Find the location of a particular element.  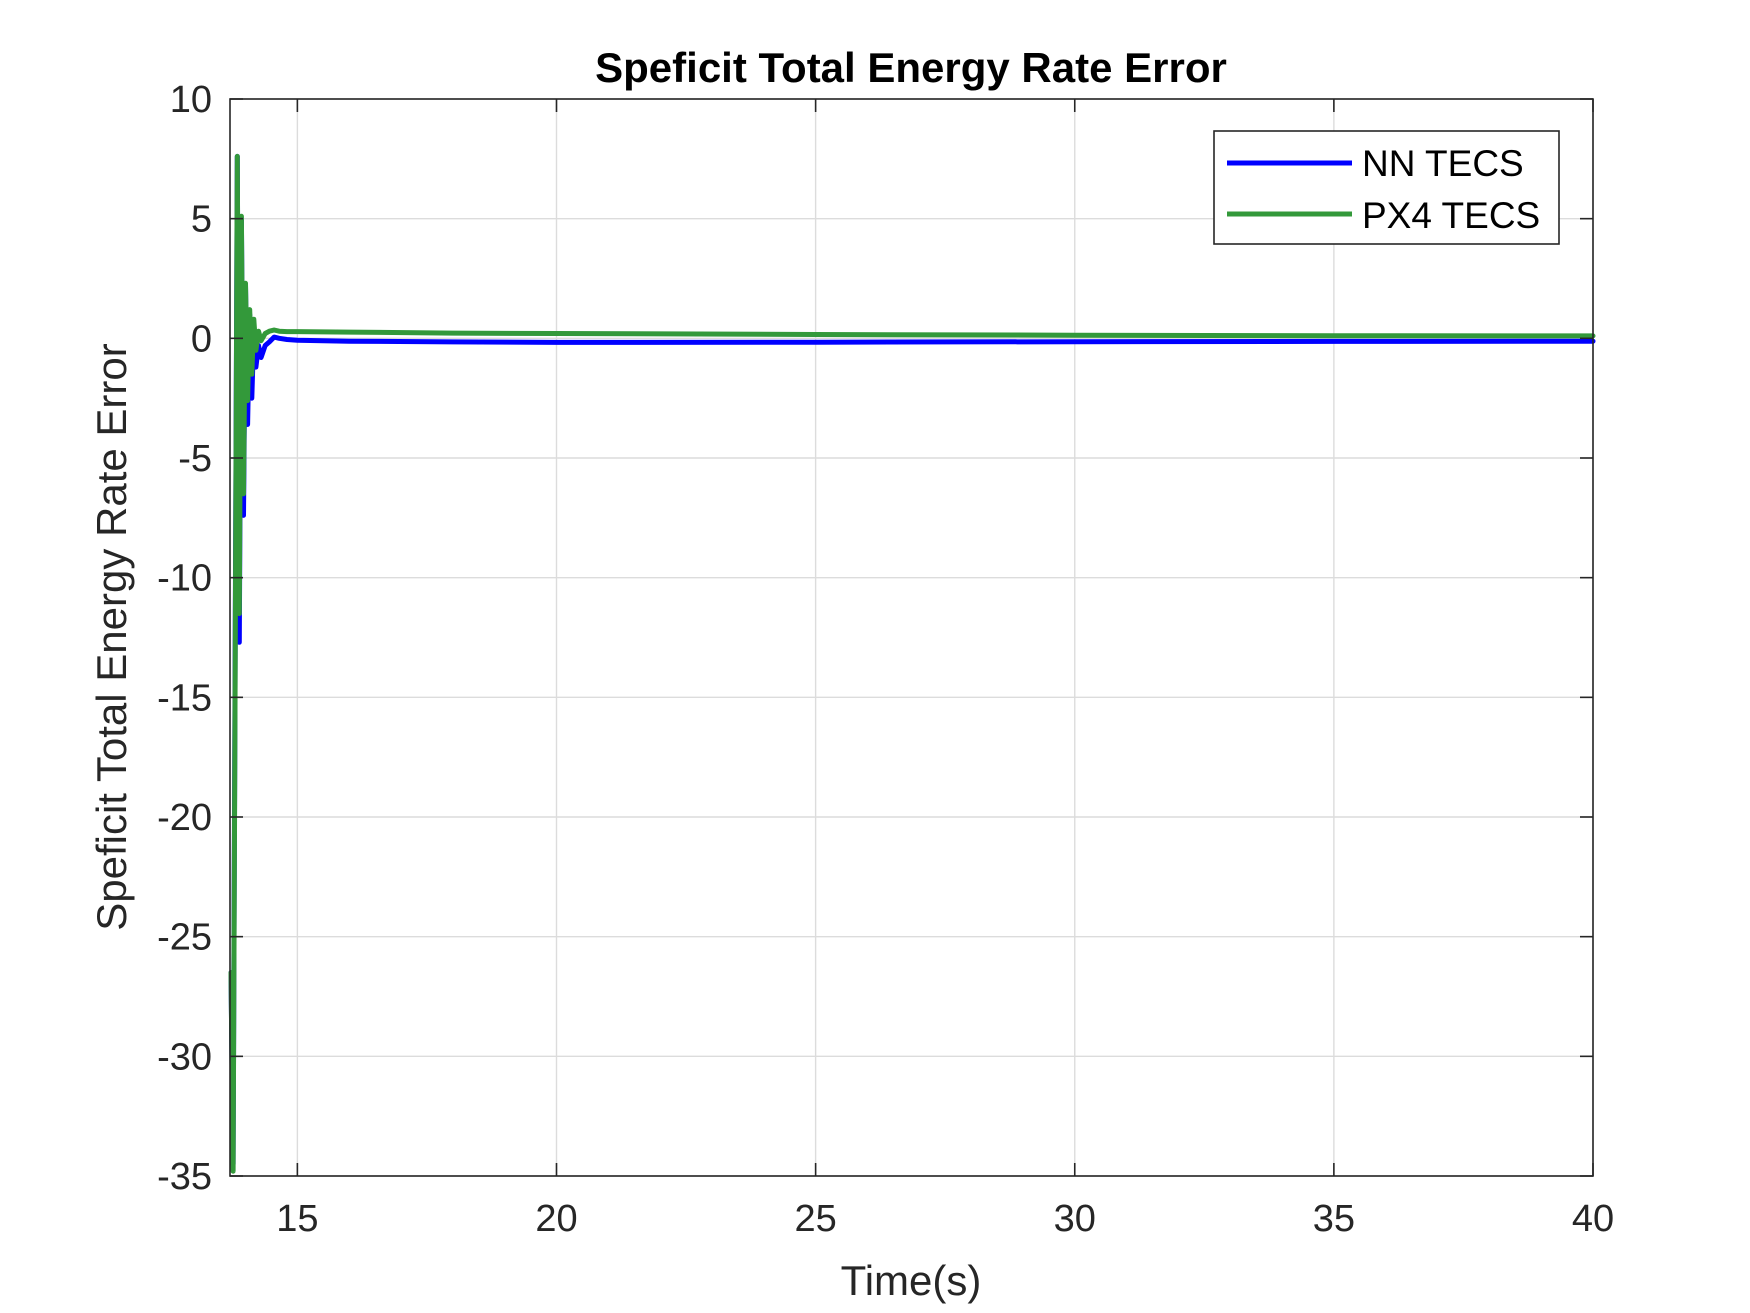

y-tick-label: 0 is located at coordinates (201, 339).